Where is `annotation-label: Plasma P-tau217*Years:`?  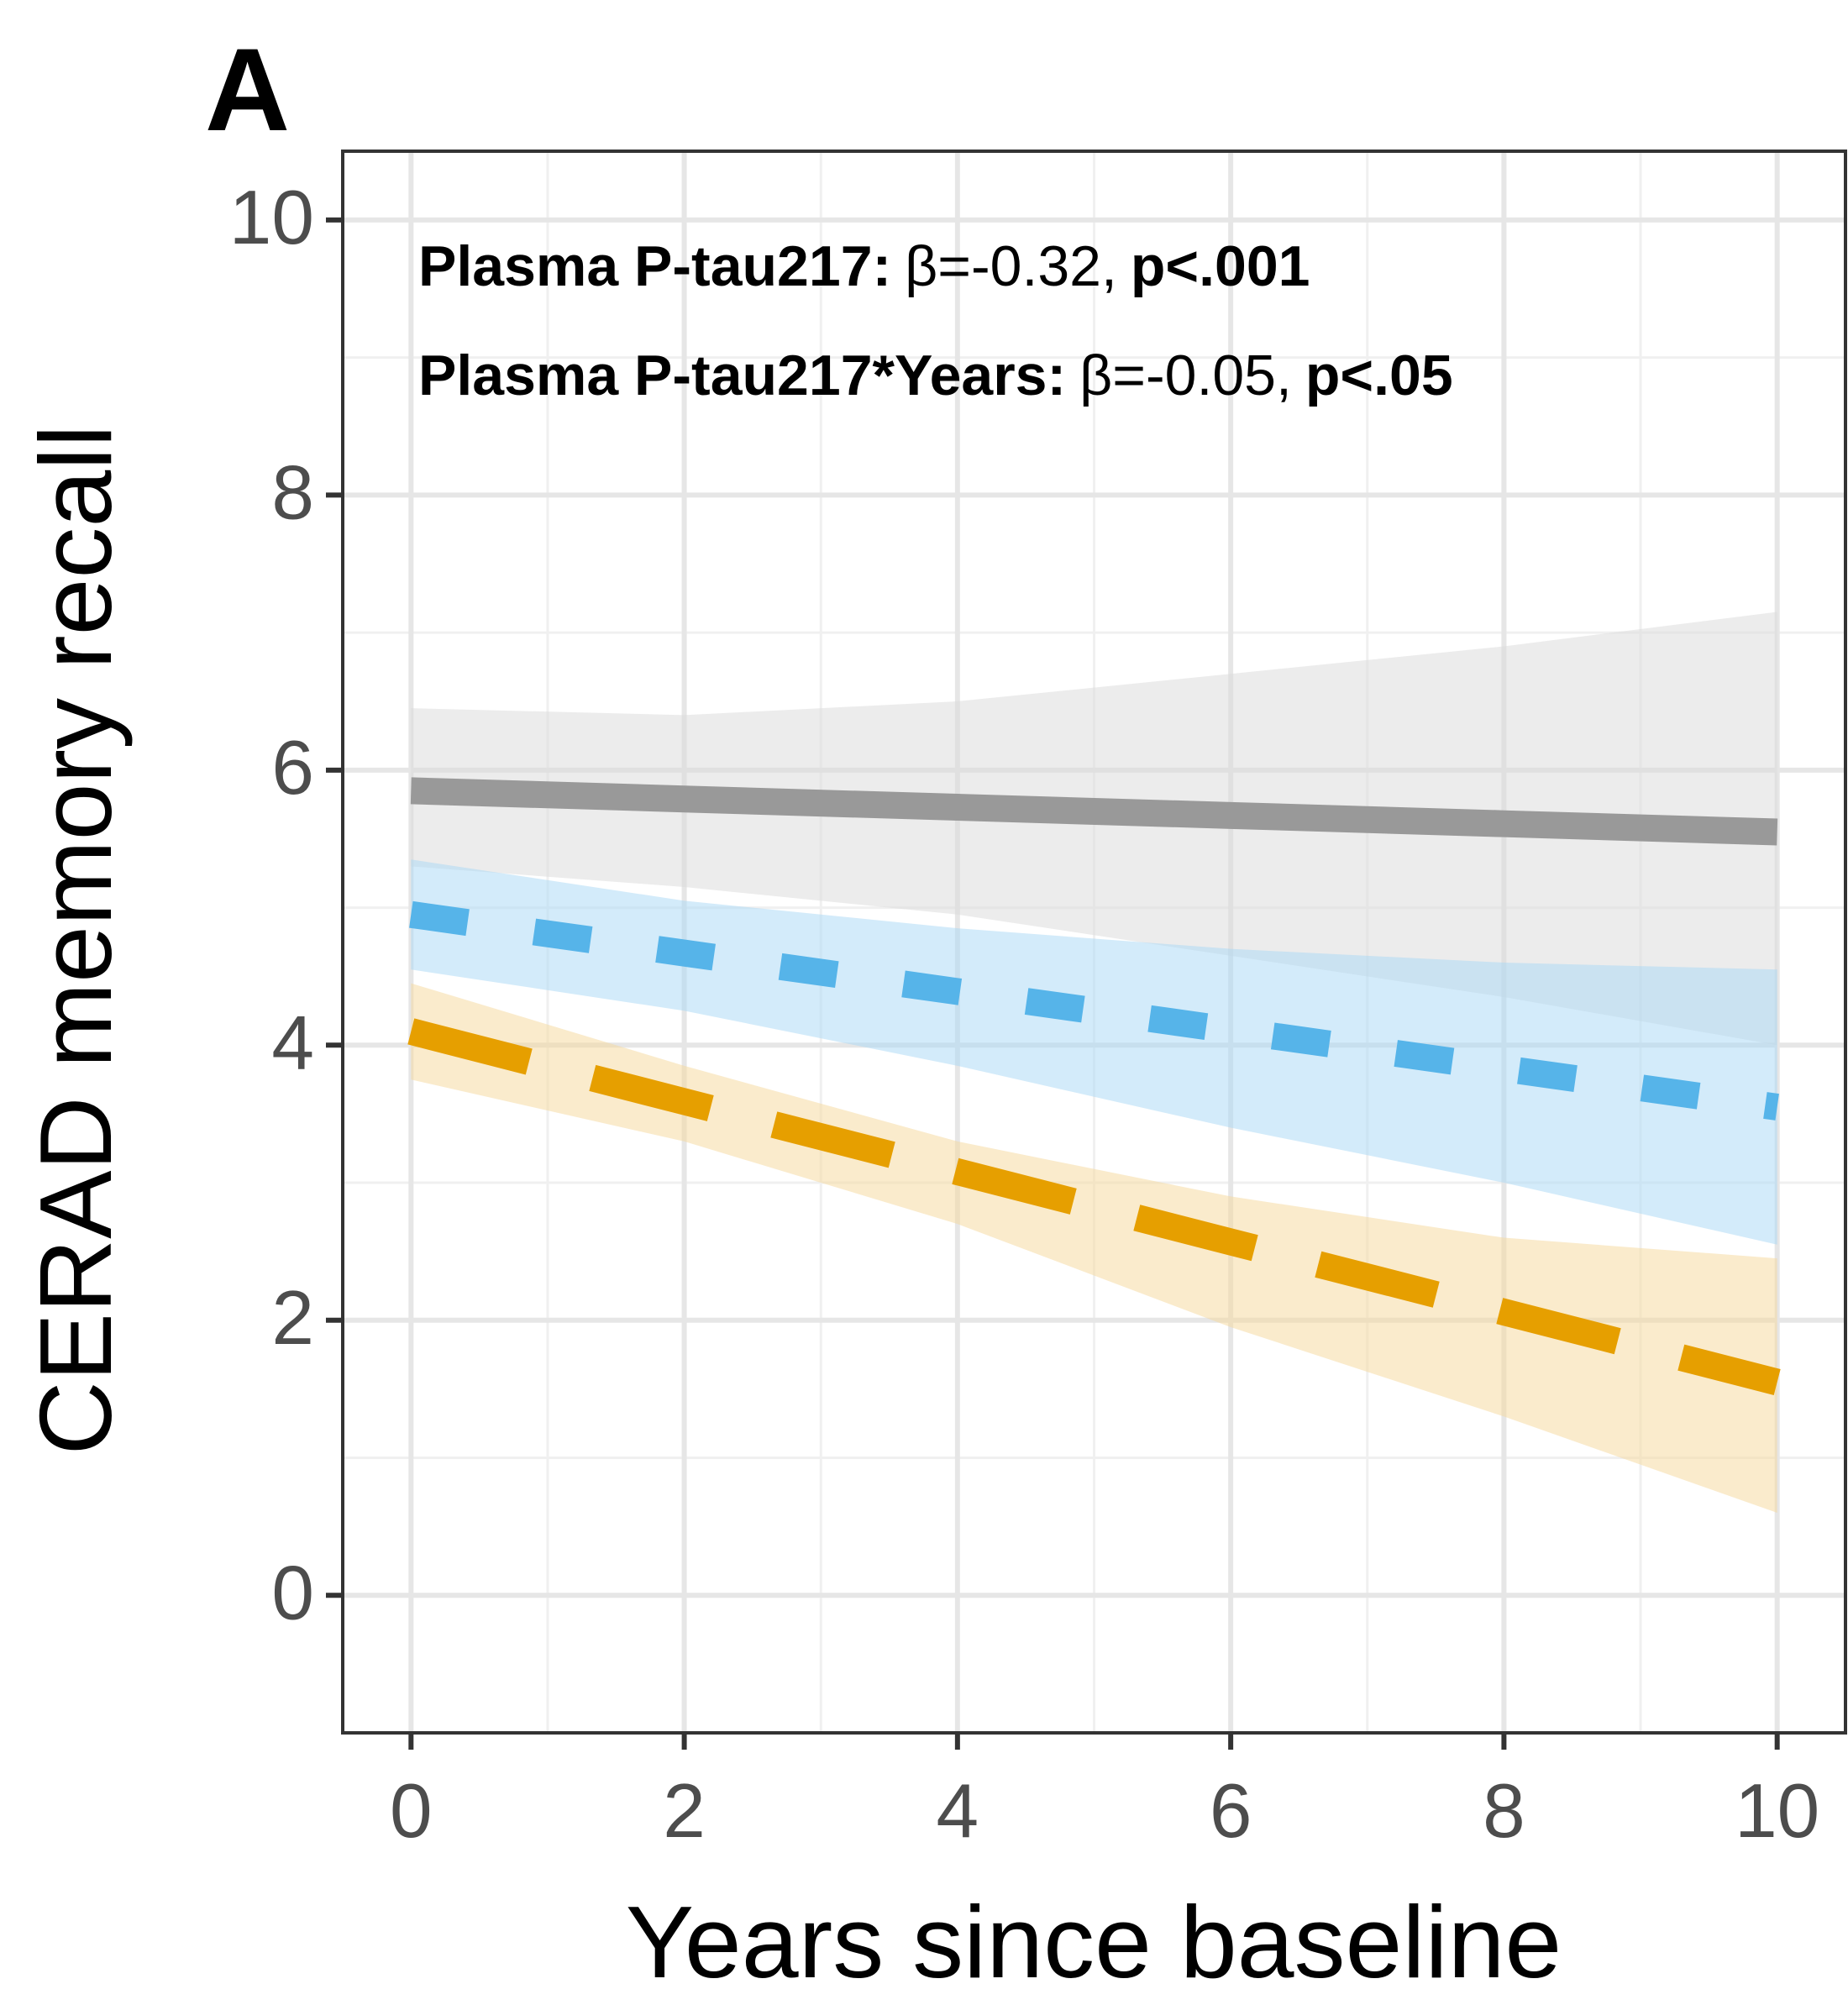 annotation-label: Plasma P-tau217*Years: is located at coordinates (742, 376).